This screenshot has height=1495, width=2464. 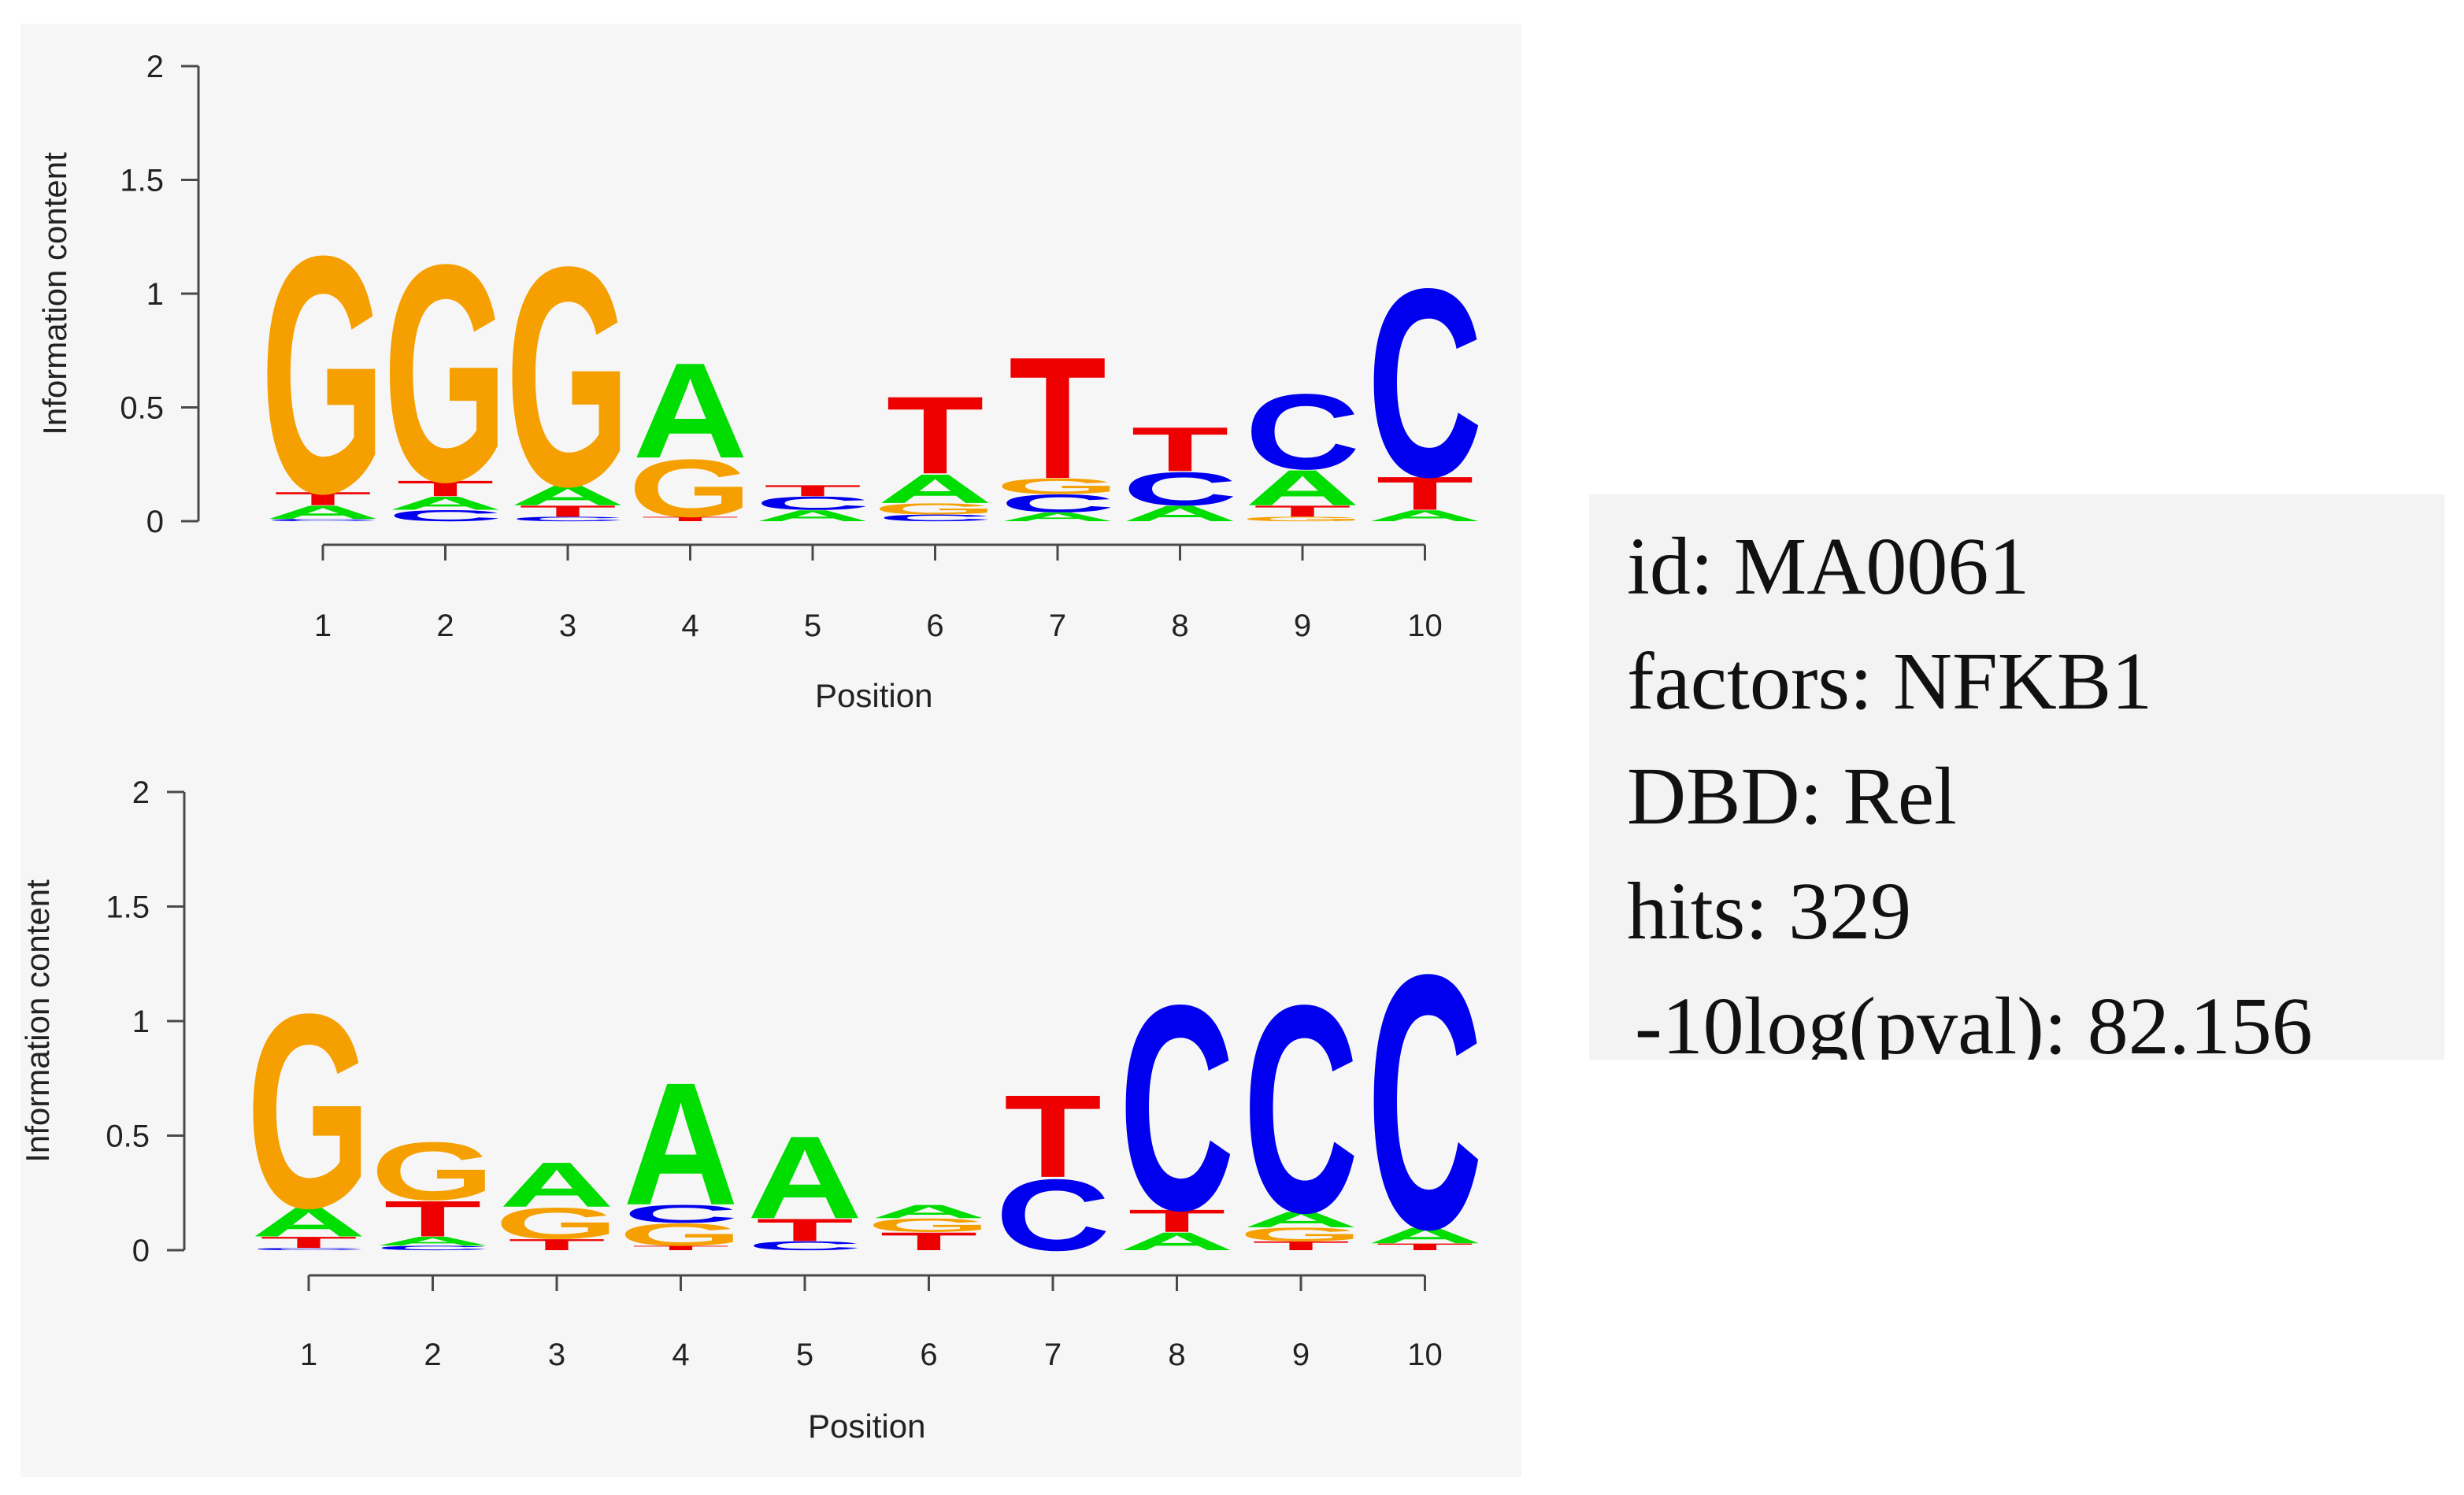 What do you see at coordinates (1828, 566) in the screenshot?
I see `motif-id: id: MA0061` at bounding box center [1828, 566].